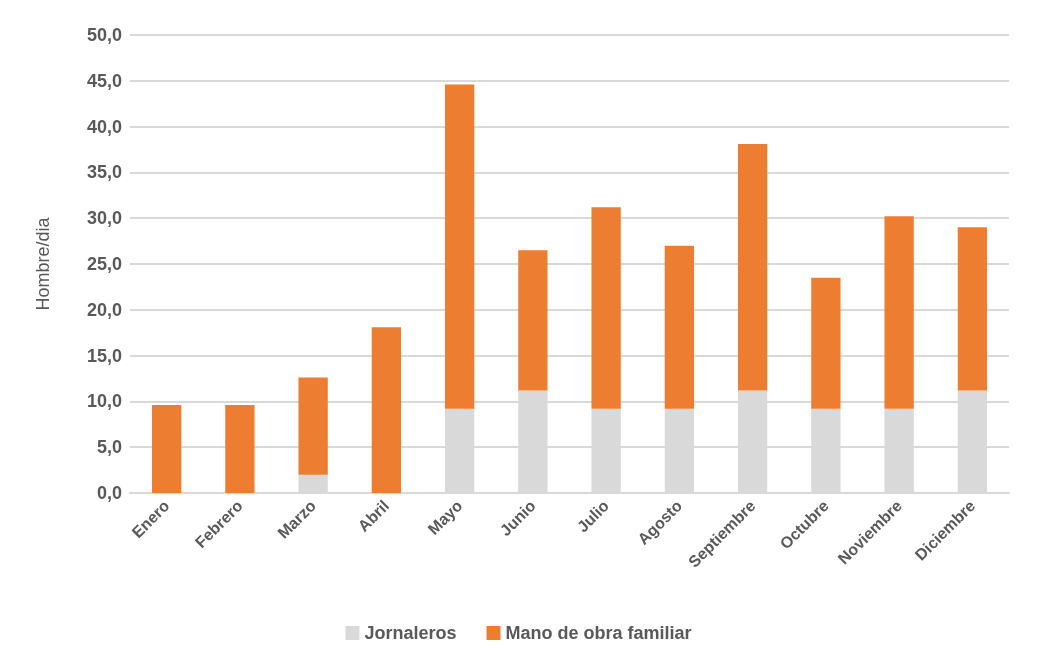  I want to click on y-tick-label: 10,0, so click(104, 401).